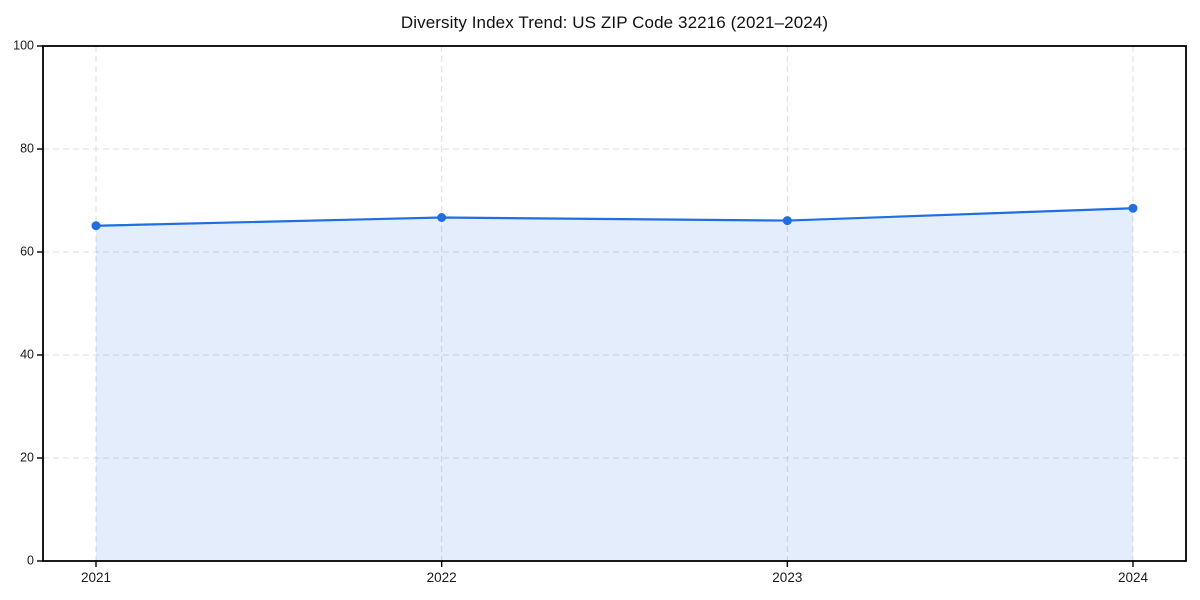 Image resolution: width=1200 pixels, height=600 pixels. Describe the element at coordinates (27, 251) in the screenshot. I see `y-tick-label: 60` at that location.